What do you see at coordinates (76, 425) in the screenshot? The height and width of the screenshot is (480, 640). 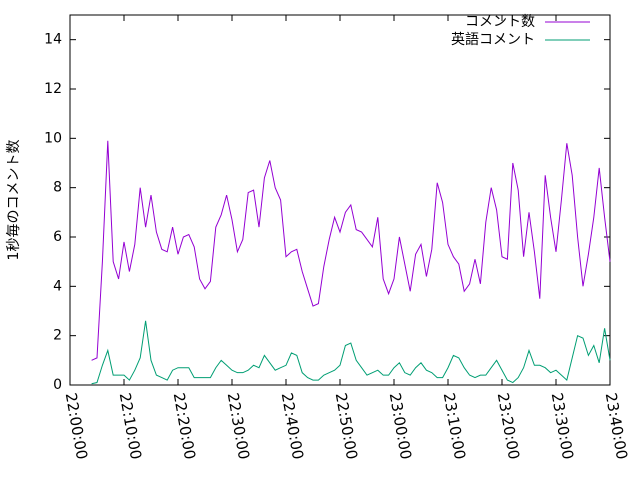 I see `x-tick-label: 22:00:00` at bounding box center [76, 425].